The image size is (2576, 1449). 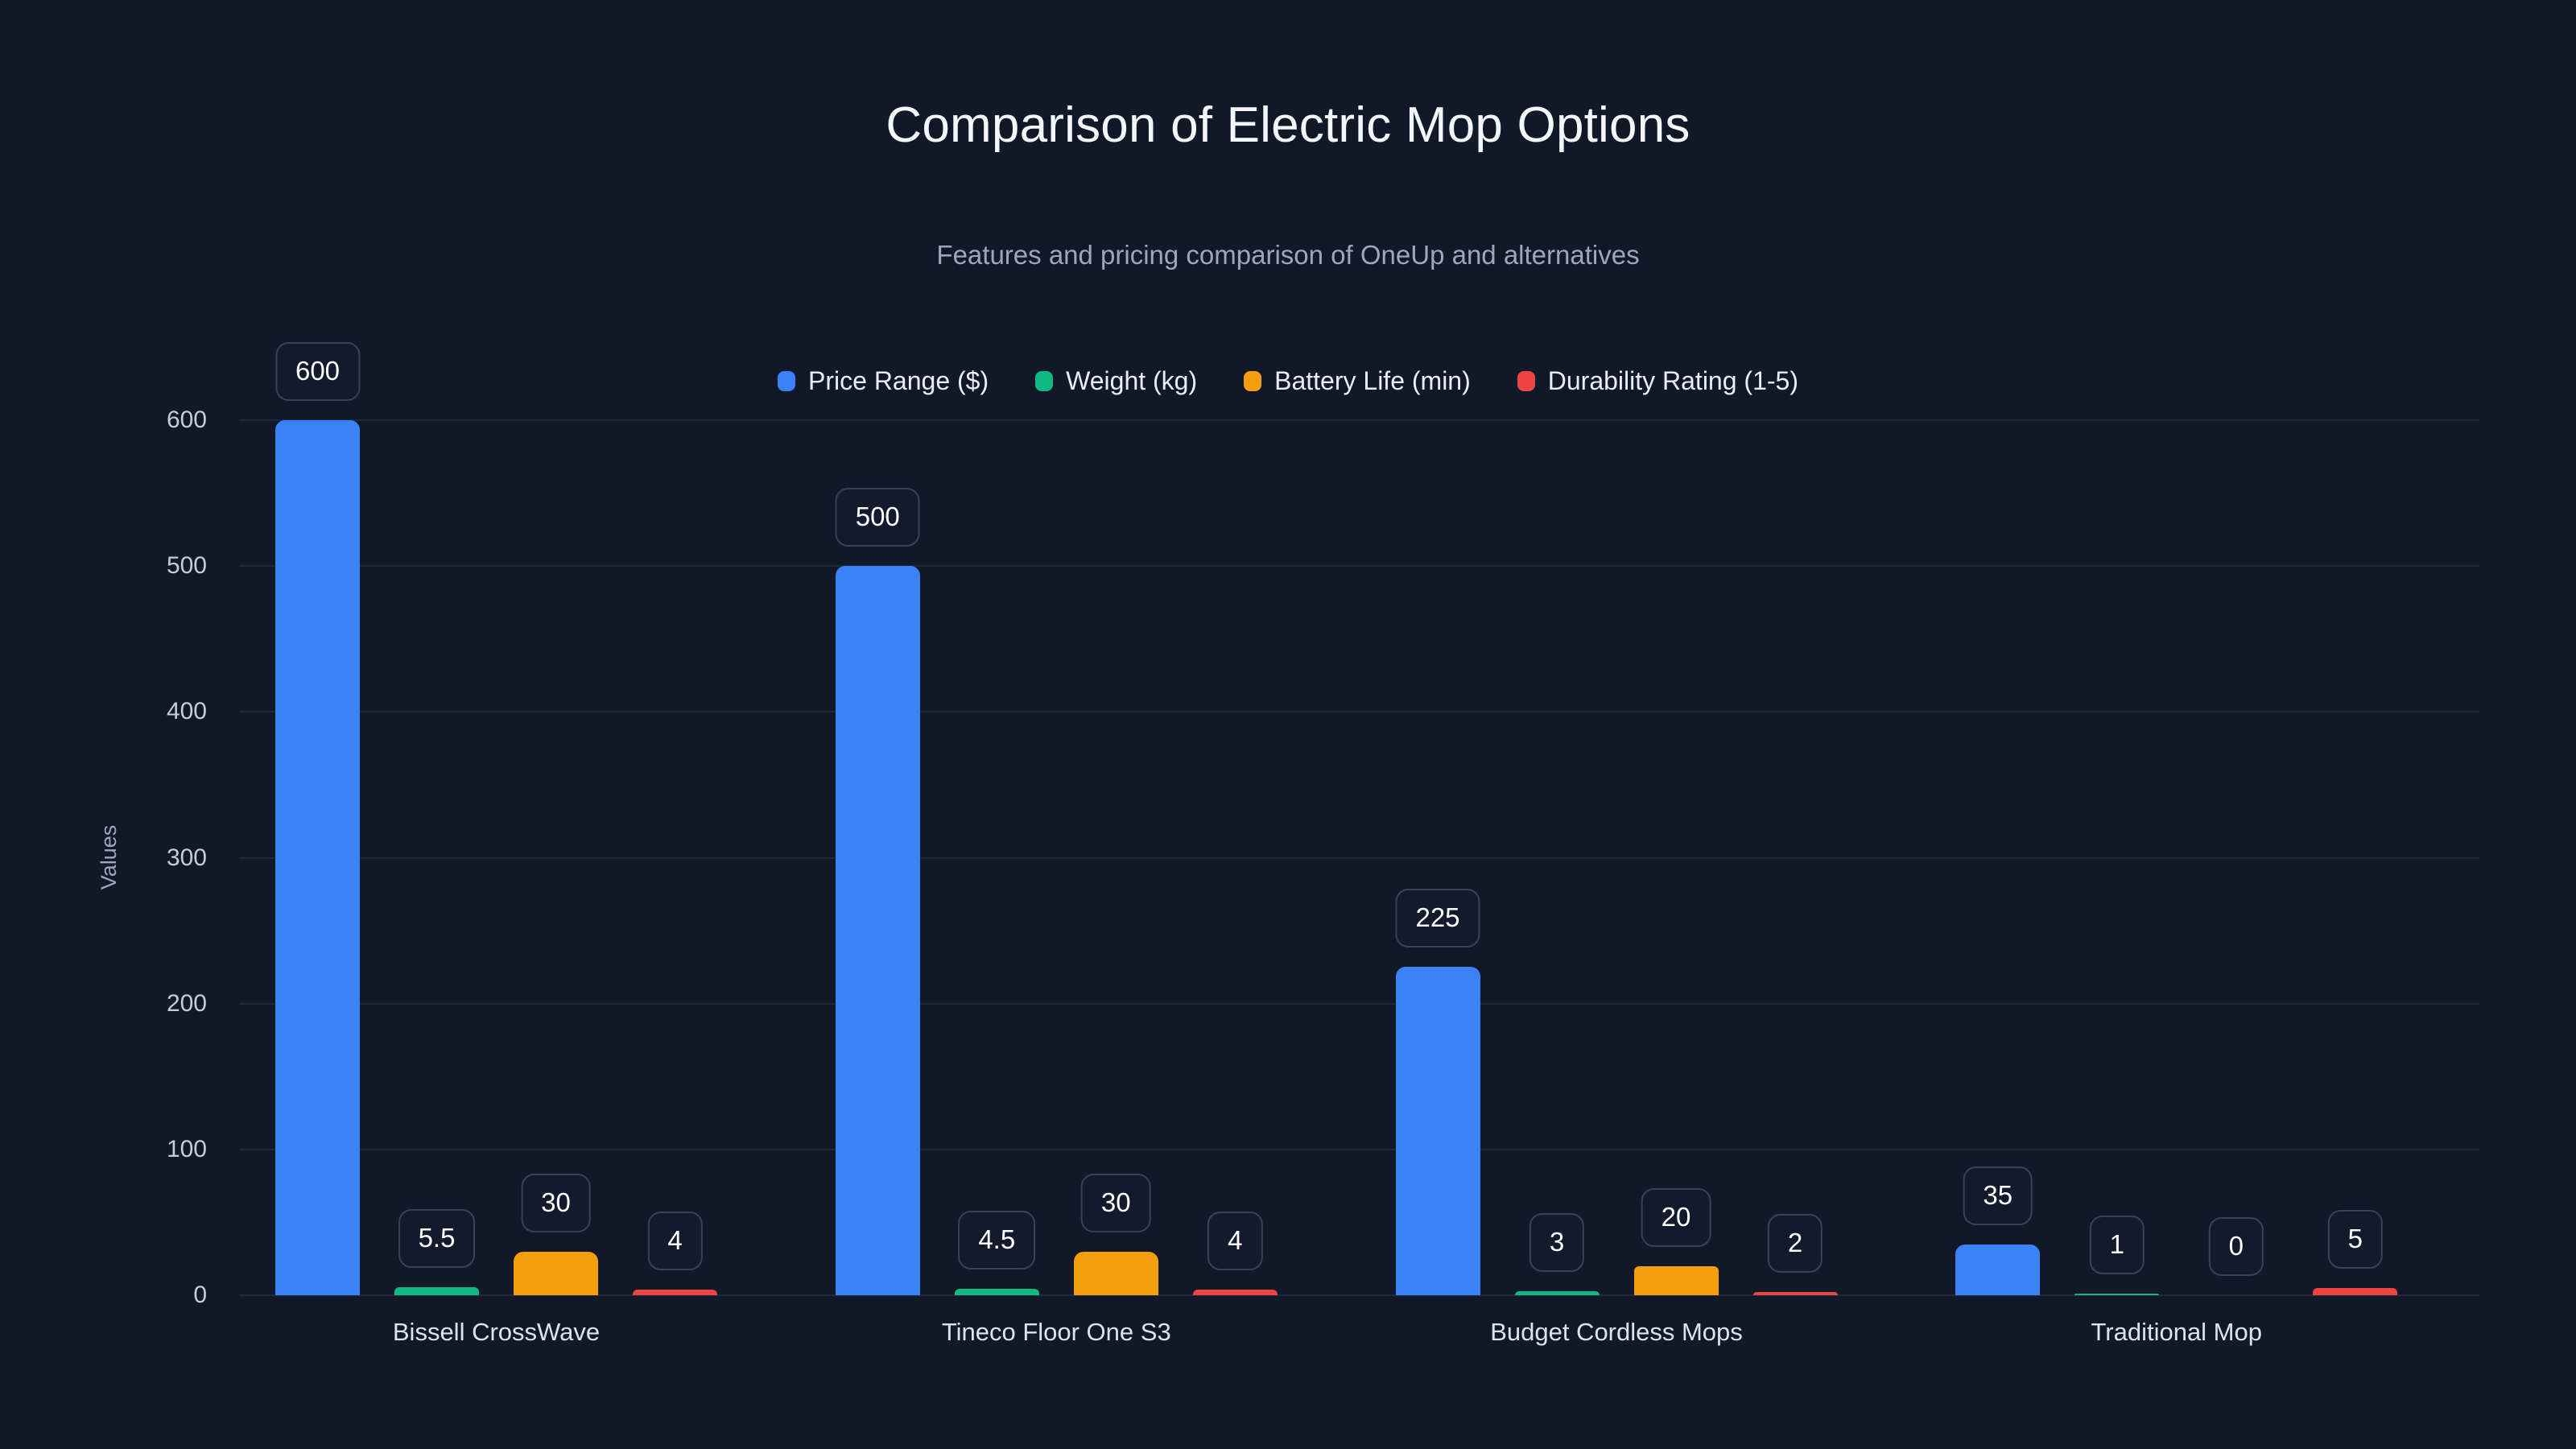 What do you see at coordinates (877, 517) in the screenshot?
I see `bar-value-label: 500` at bounding box center [877, 517].